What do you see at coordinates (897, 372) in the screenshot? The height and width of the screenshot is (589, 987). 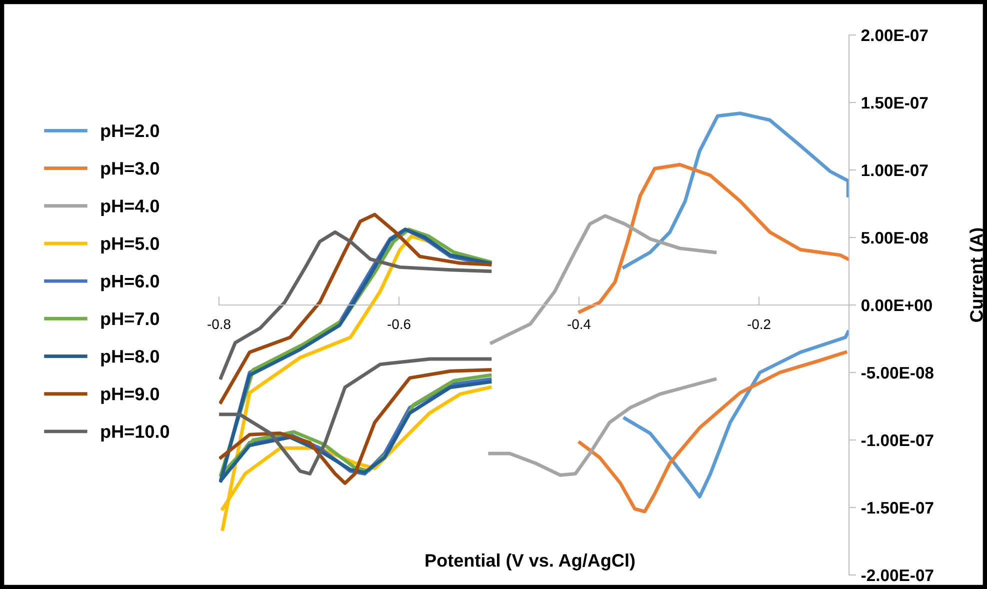 I see `y-tick-label: -5.00E-08` at bounding box center [897, 372].